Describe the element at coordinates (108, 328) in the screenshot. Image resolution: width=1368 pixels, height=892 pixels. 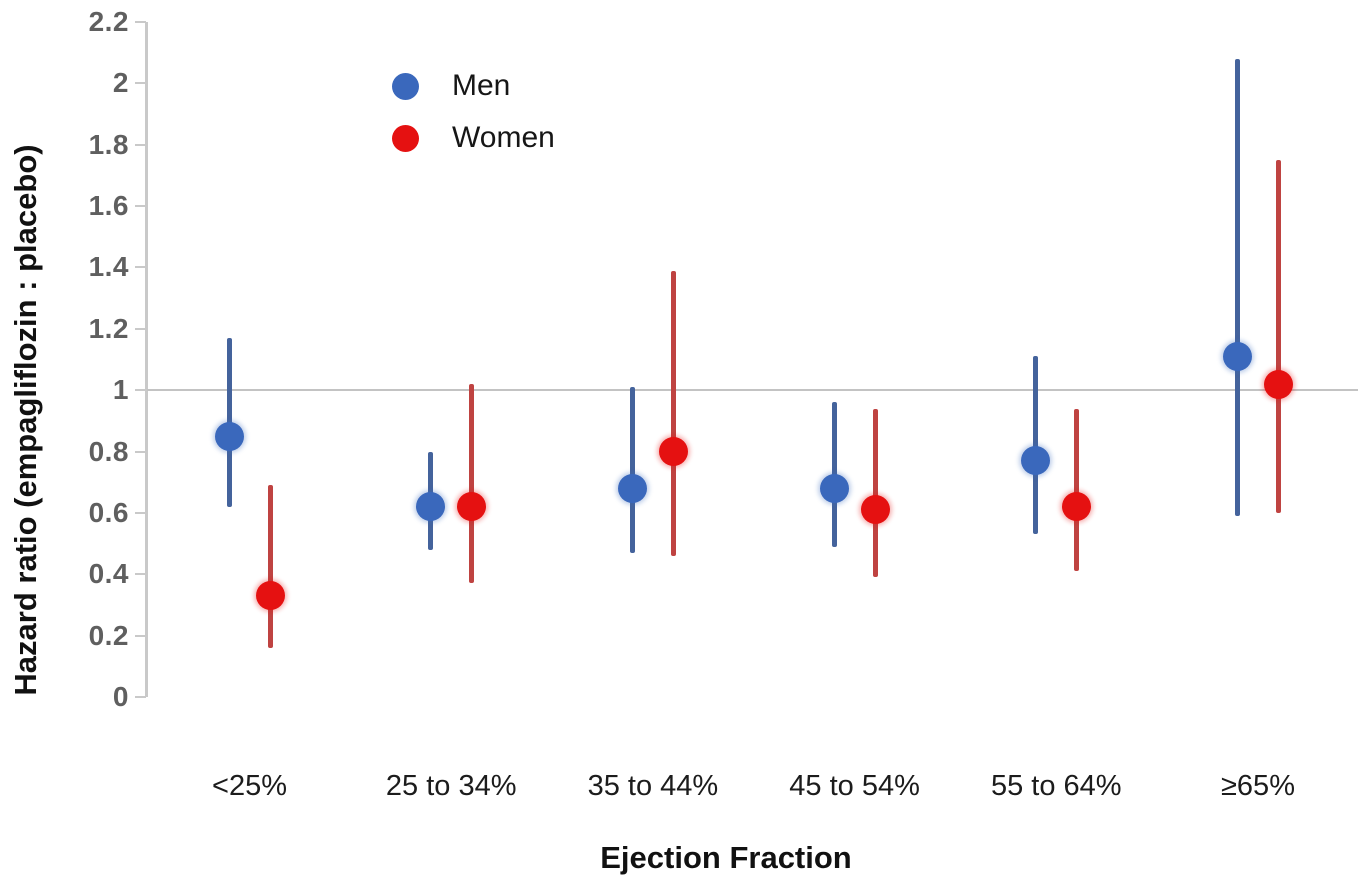
I see `y-tick-label: 1.2` at that location.